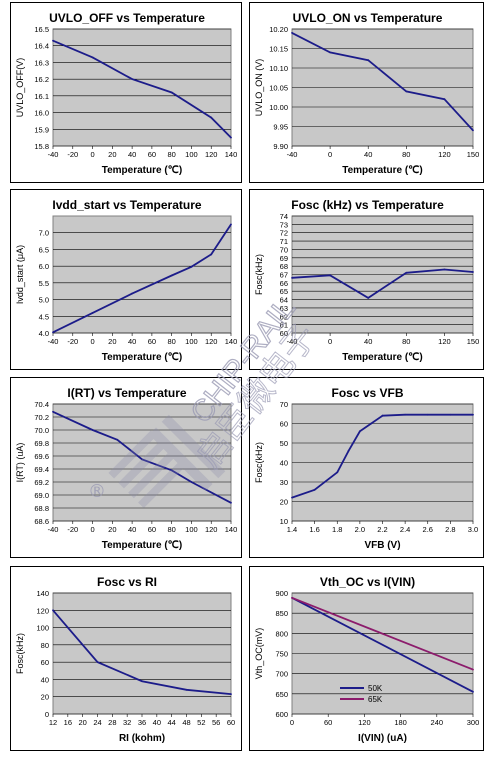  What do you see at coordinates (216, 722) in the screenshot?
I see `x-tick-label: 56` at bounding box center [216, 722].